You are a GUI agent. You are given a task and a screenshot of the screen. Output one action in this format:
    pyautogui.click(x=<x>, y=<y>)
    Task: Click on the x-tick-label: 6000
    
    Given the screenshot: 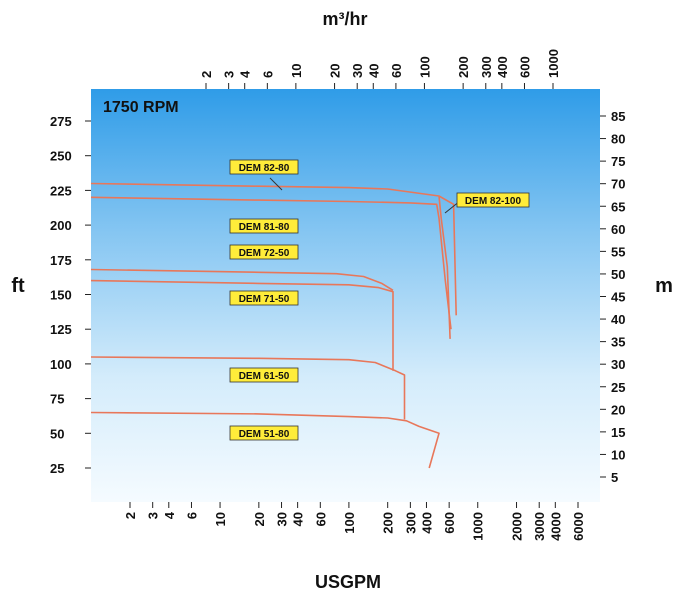 What is the action you would take?
    pyautogui.click(x=578, y=526)
    